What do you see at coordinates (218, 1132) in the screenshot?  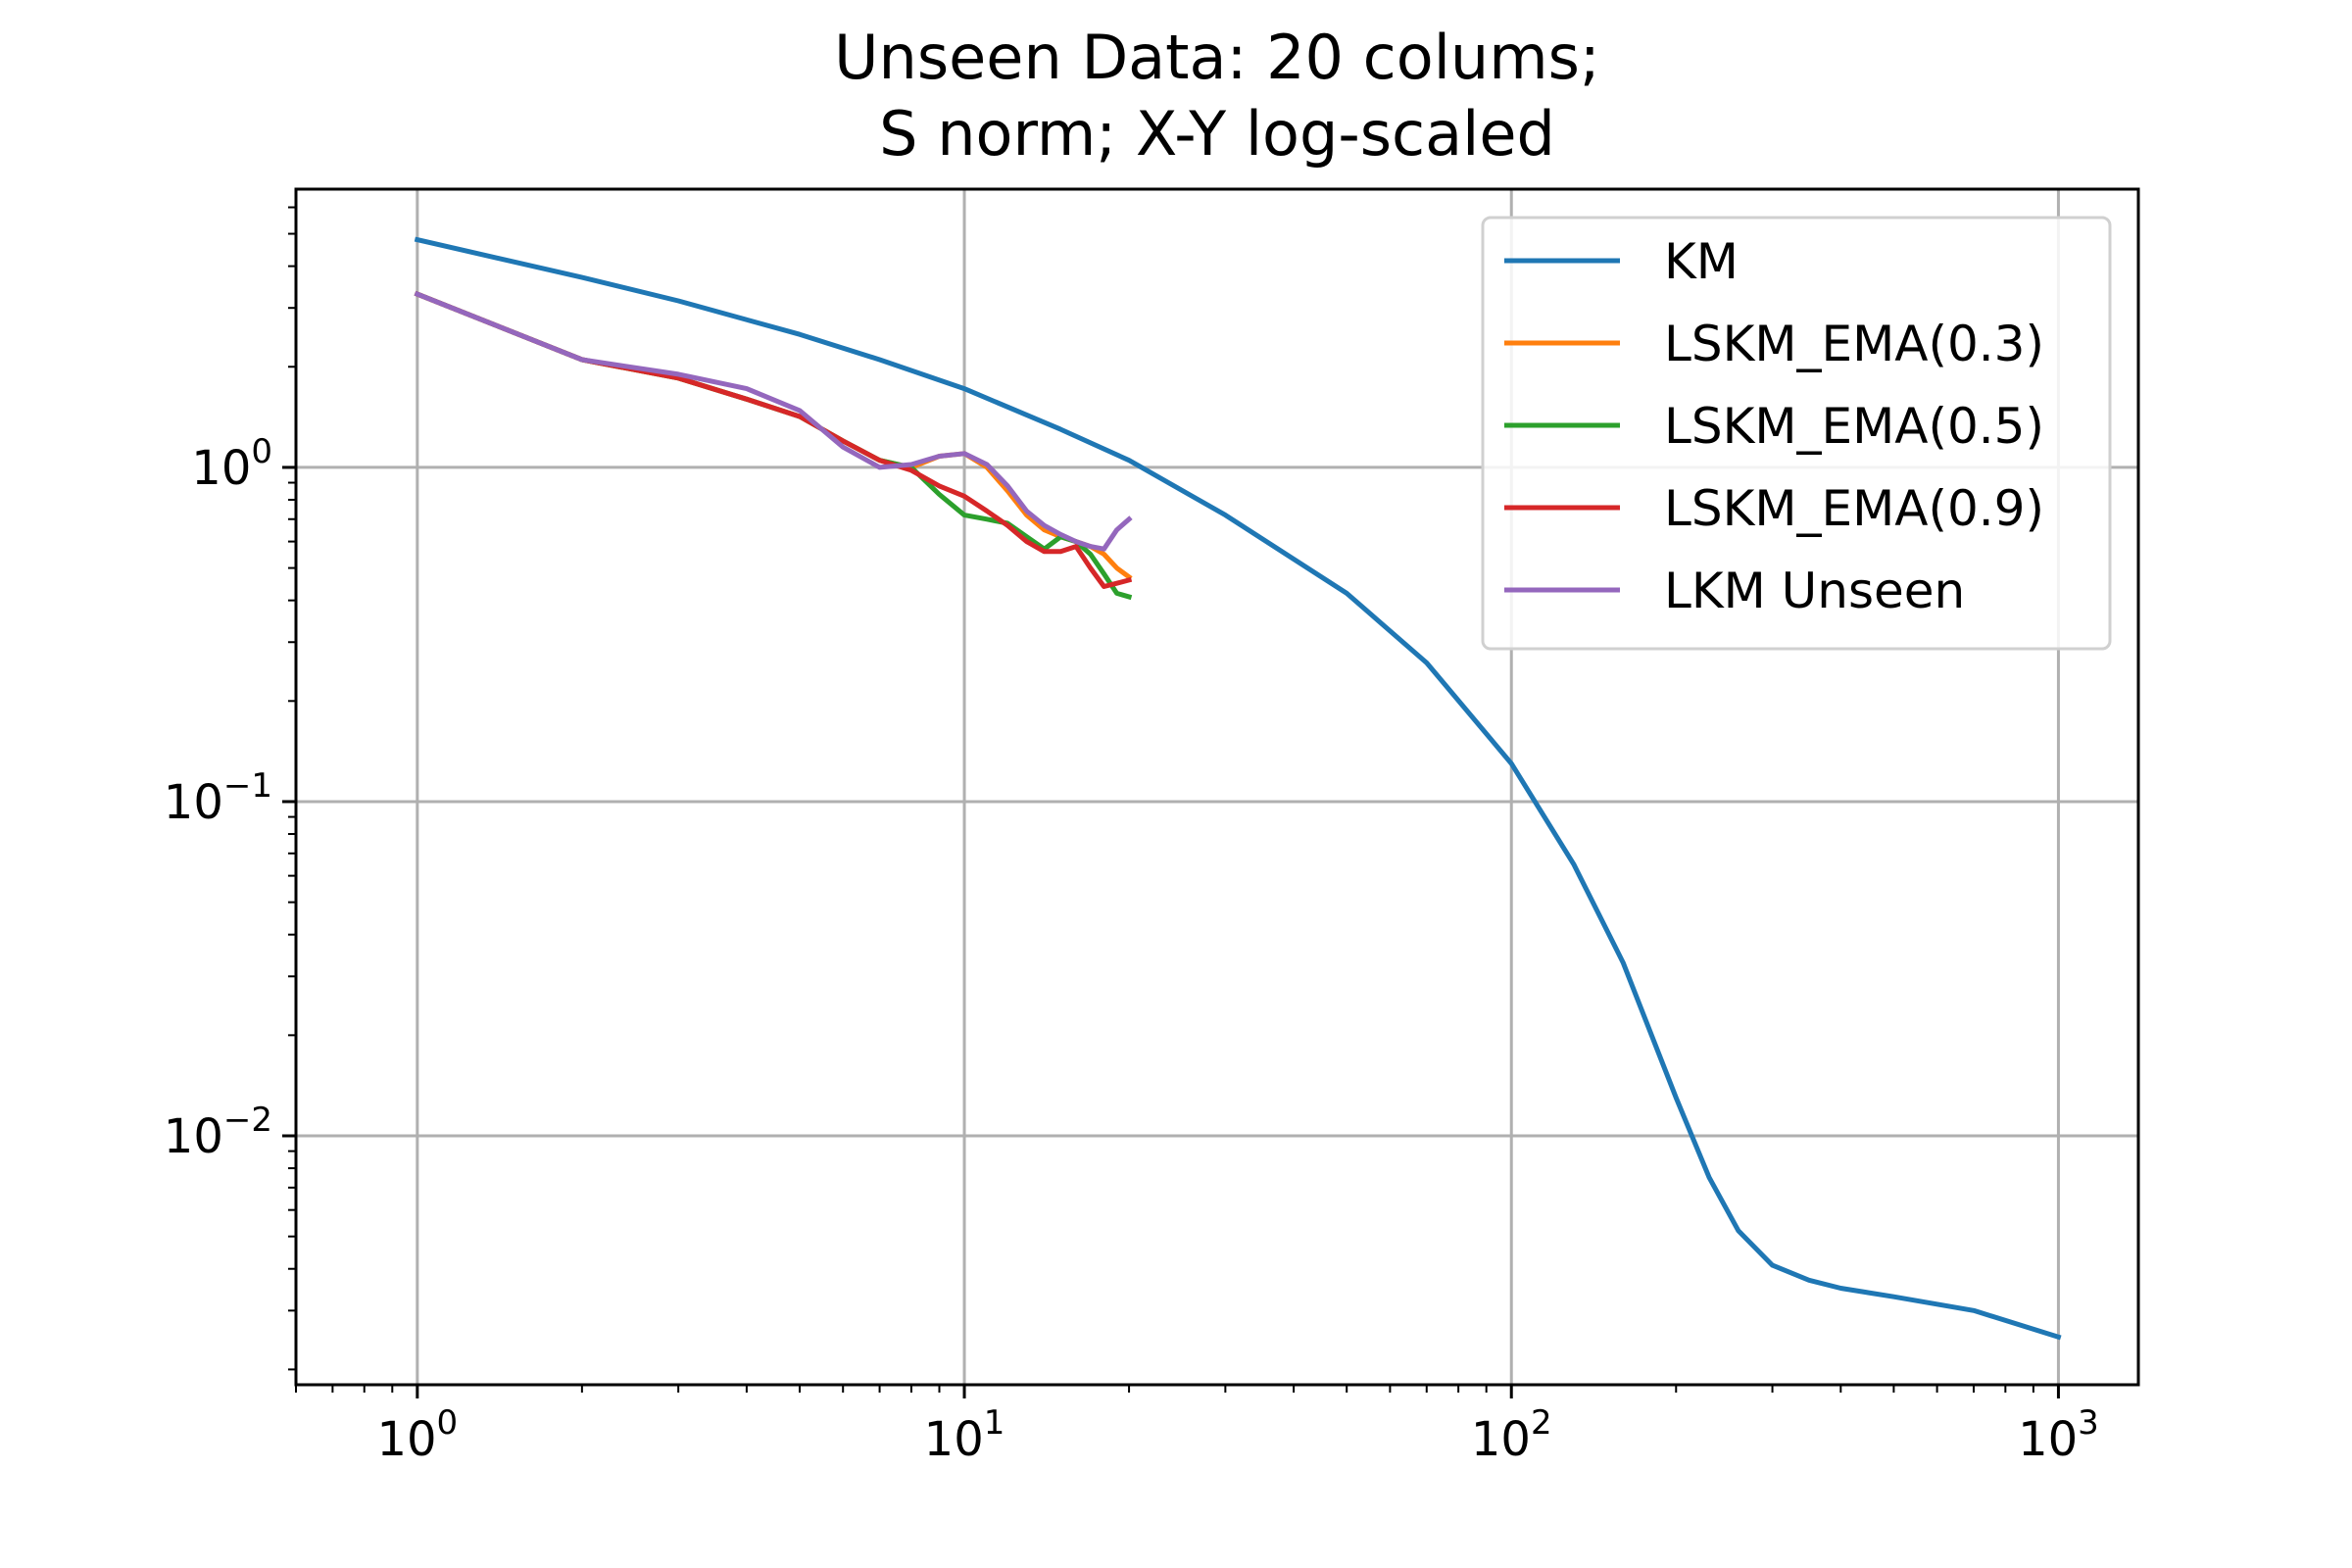 I see `y-tick-label: 10⁻²` at bounding box center [218, 1132].